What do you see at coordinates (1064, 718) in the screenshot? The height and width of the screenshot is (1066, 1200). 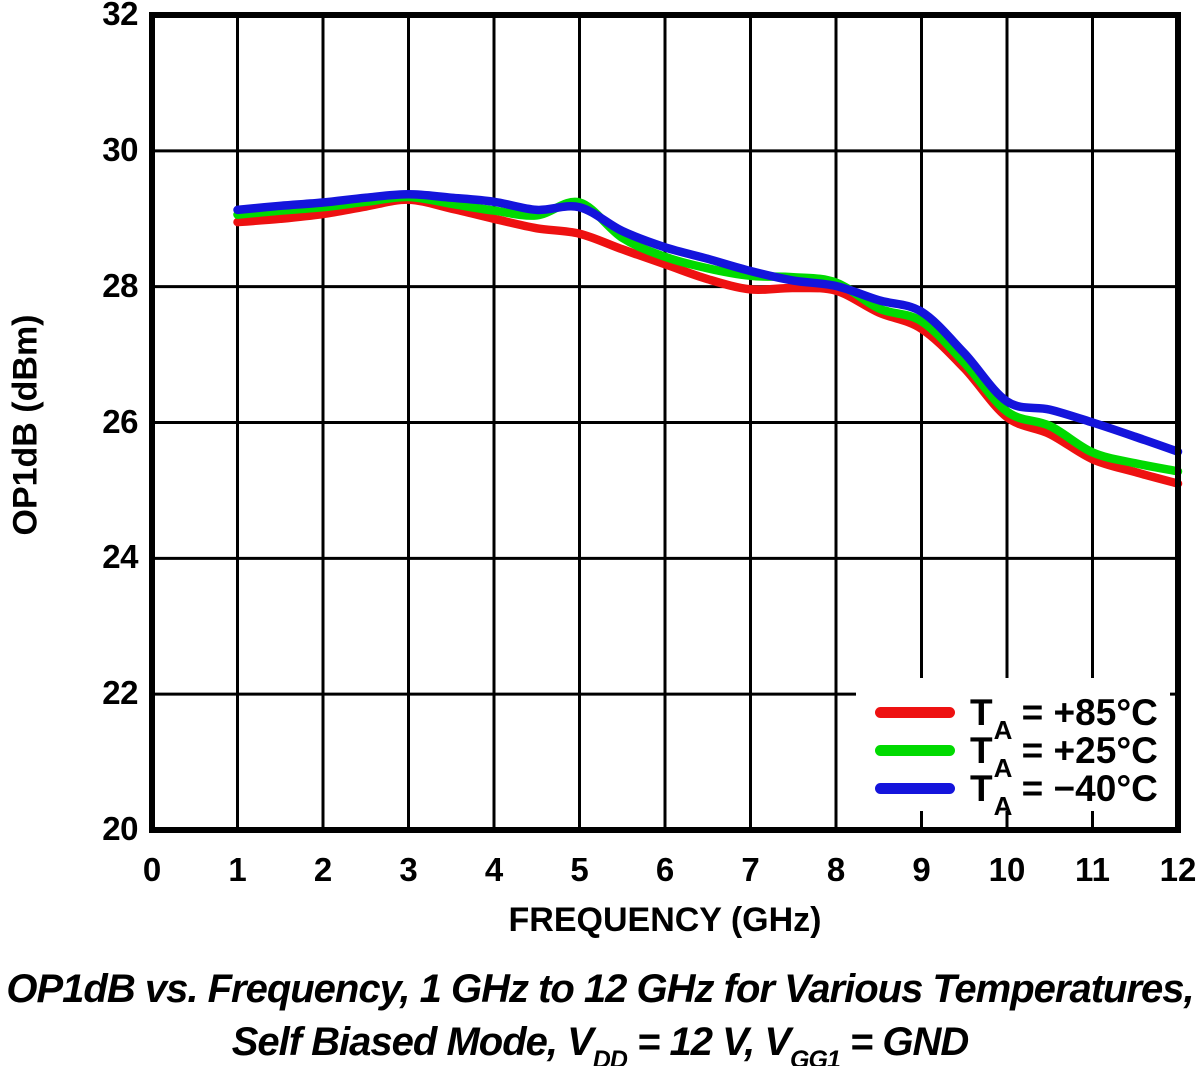 I see `legend-label-85c: TA = +85°C` at bounding box center [1064, 718].